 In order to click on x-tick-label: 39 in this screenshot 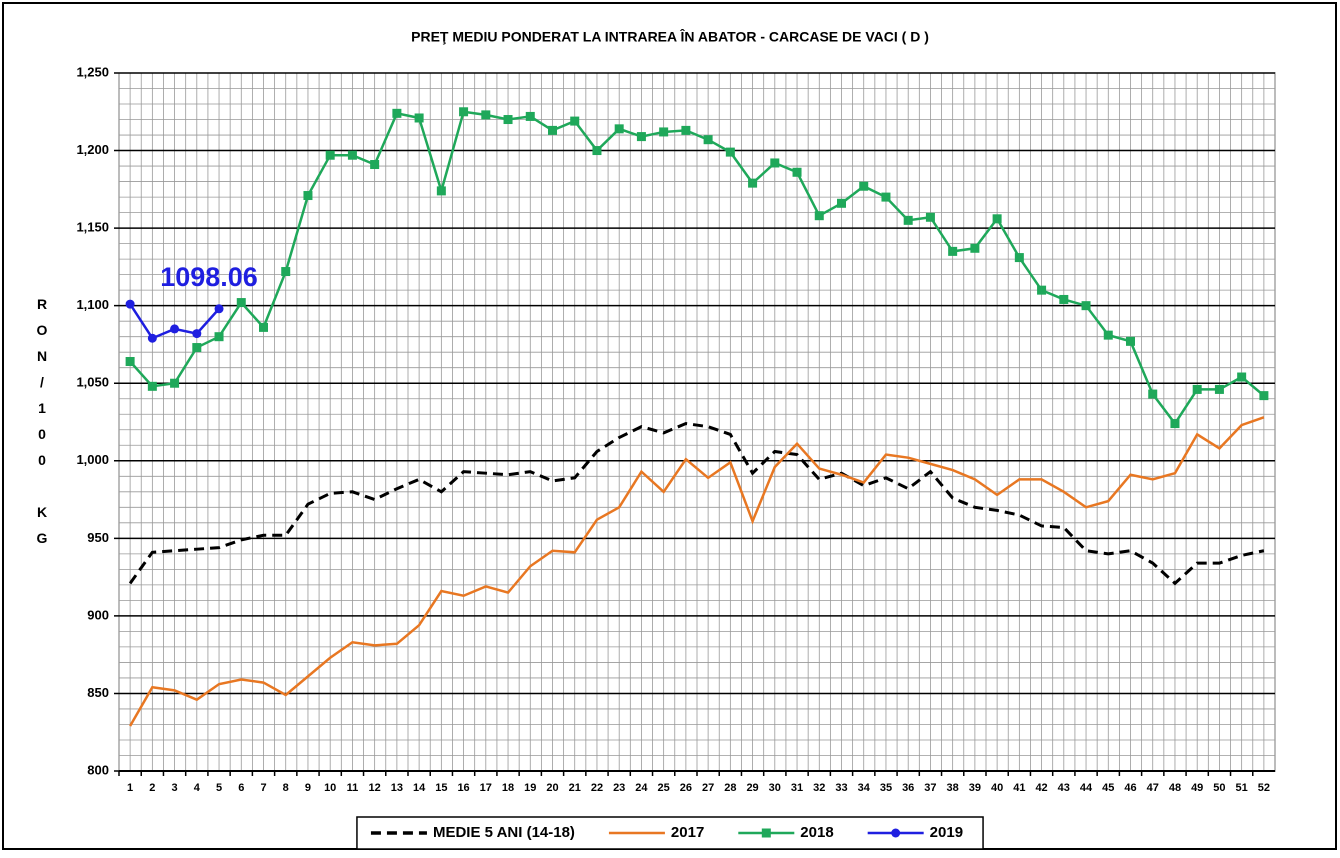, I will do `click(975, 788)`.